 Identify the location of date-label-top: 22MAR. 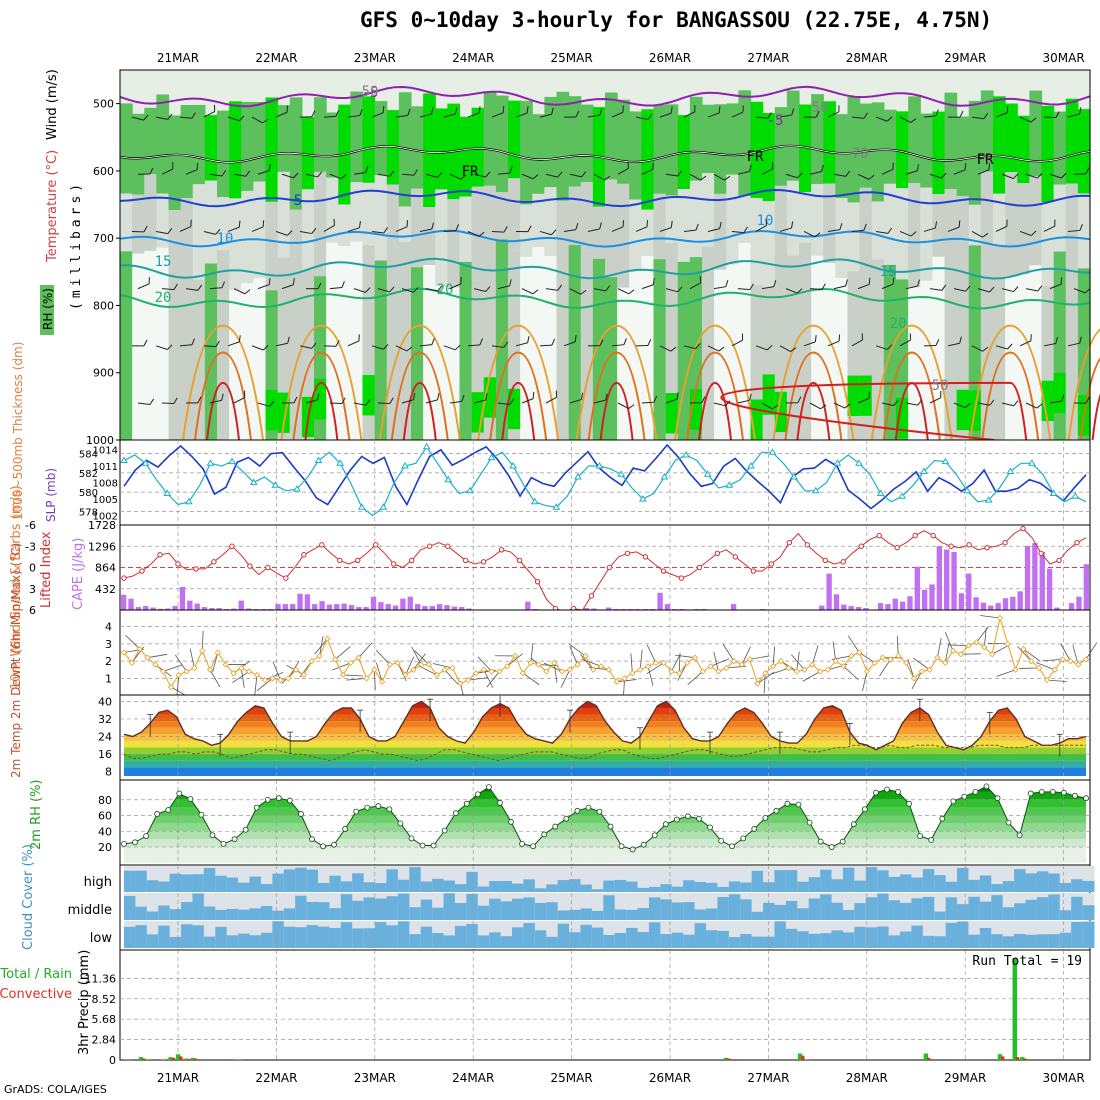
(276, 58).